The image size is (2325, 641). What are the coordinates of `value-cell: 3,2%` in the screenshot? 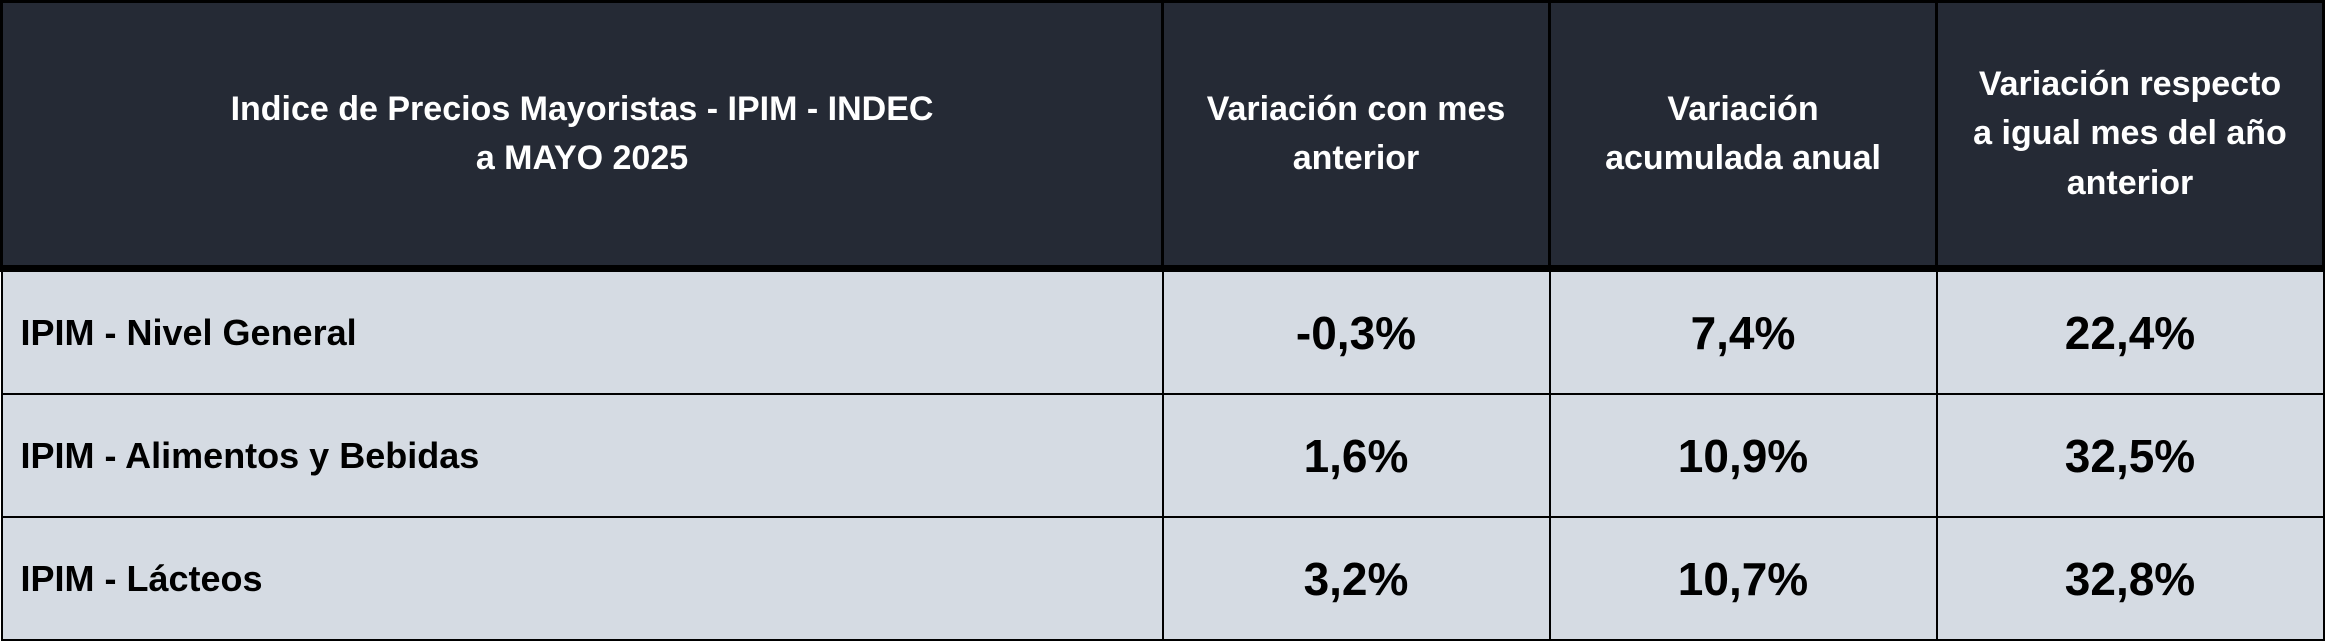 It's located at (1356, 578).